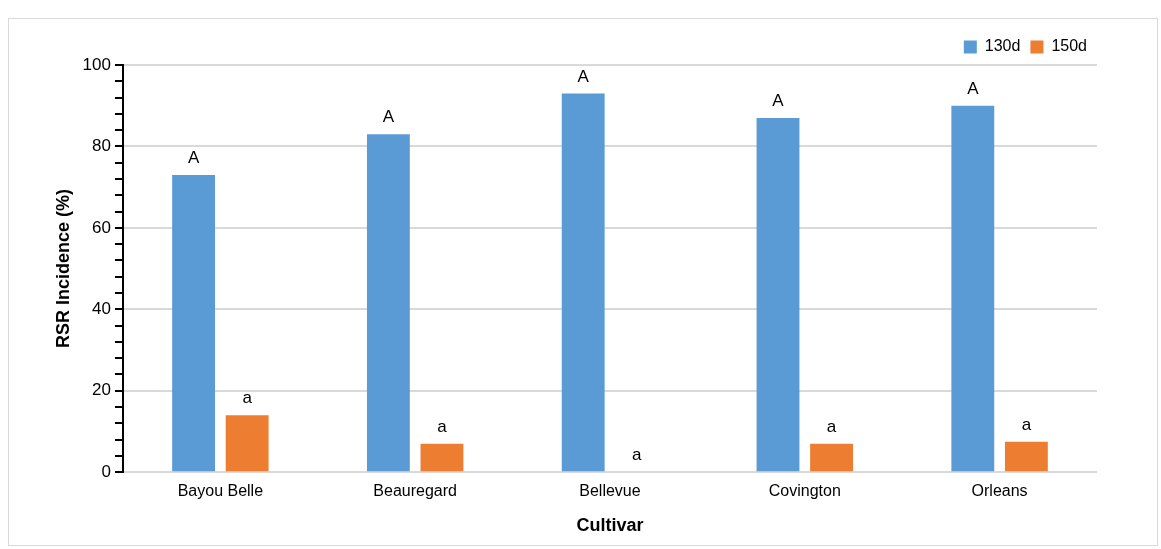 This screenshot has height=549, width=1161. I want to click on y-tick-label: 40, so click(101, 309).